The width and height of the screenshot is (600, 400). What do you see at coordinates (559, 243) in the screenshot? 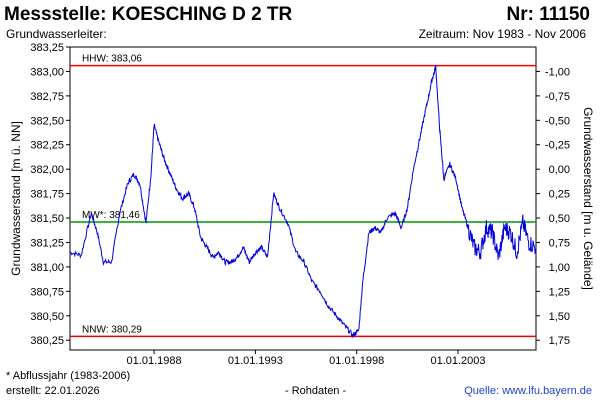
I see `y2-tick-label: 0,75` at bounding box center [559, 243].